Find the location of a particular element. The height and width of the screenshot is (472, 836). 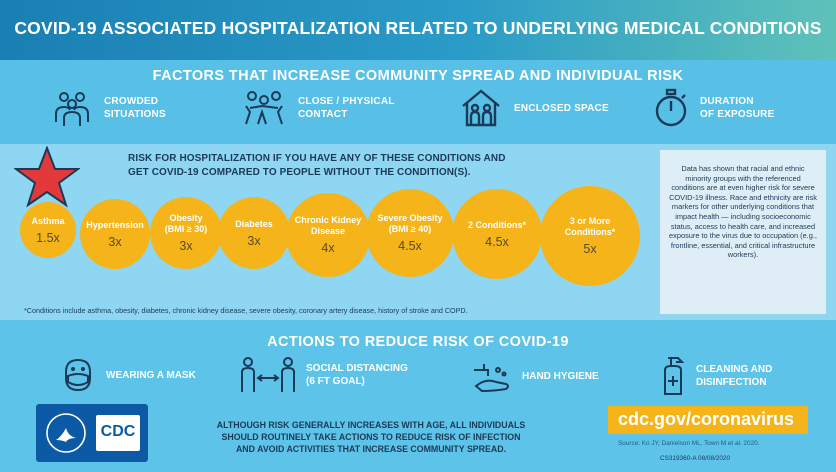

bubble-name: Severe Obesity (BMI ≥ 40) is located at coordinates (410, 223).